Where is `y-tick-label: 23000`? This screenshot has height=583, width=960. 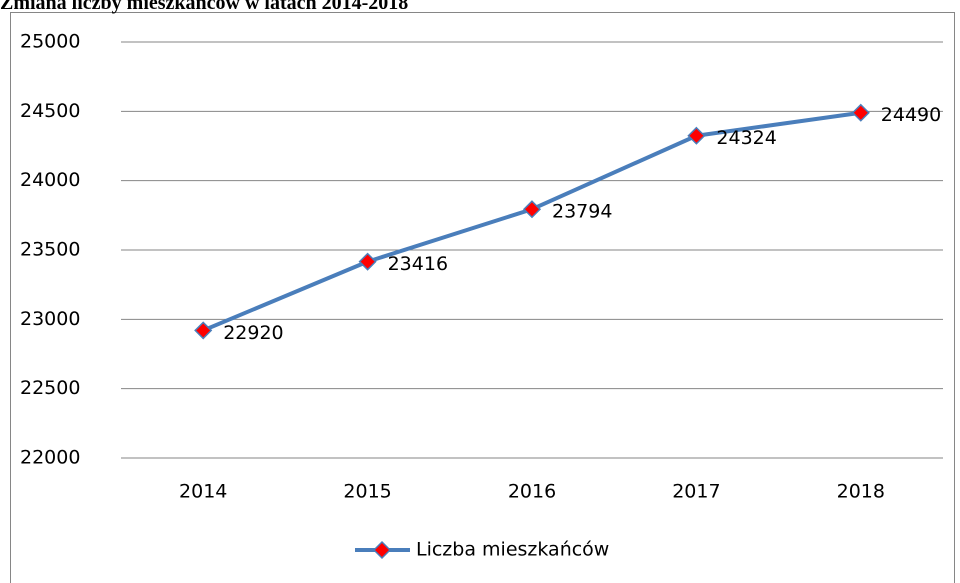 y-tick-label: 23000 is located at coordinates (50, 319).